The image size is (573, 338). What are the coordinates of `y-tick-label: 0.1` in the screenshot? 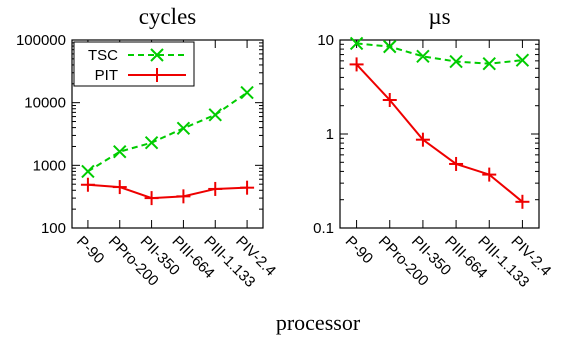 It's located at (323, 228).